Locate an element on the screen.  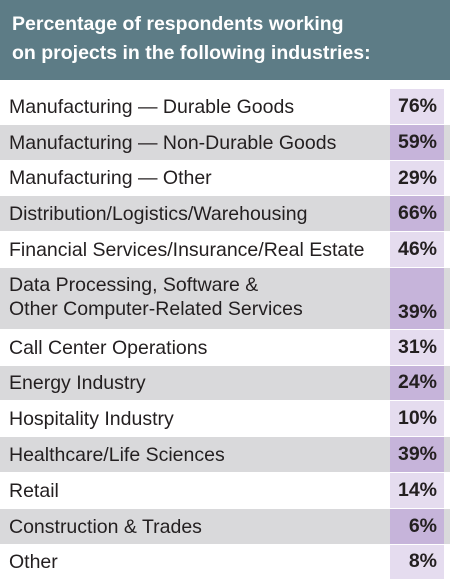
percent-value: 6% is located at coordinates (422, 525).